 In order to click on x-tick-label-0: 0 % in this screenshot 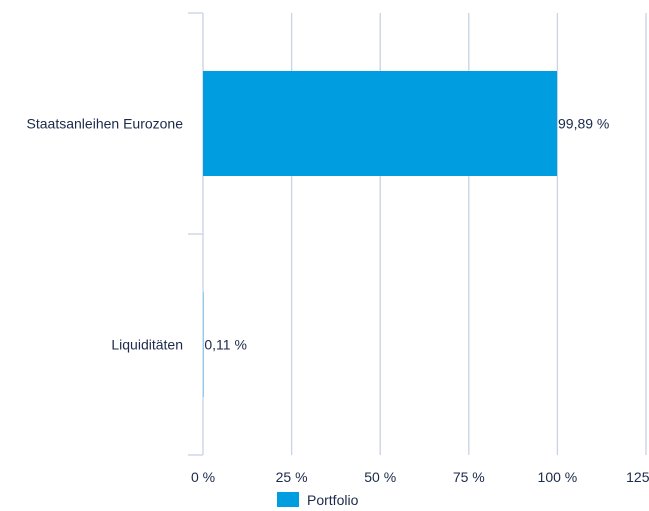, I will do `click(203, 477)`.